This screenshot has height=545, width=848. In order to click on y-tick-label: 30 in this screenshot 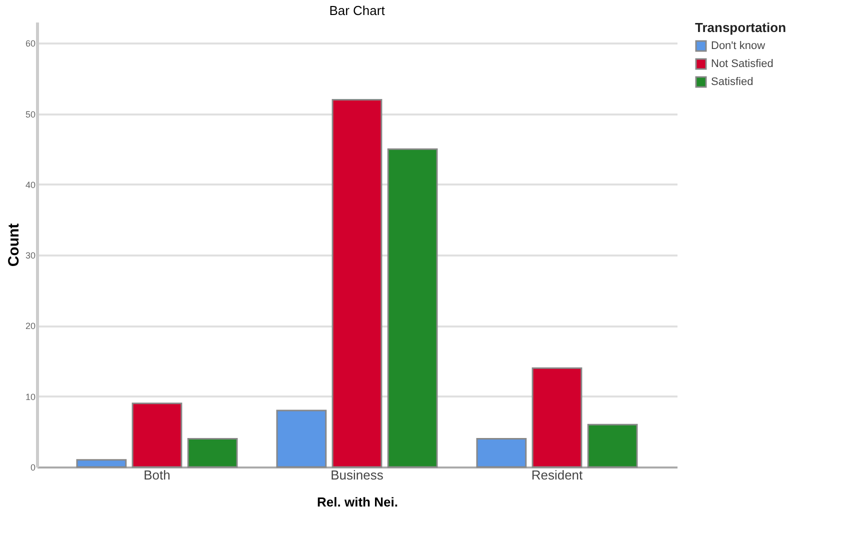, I will do `click(30, 255)`.